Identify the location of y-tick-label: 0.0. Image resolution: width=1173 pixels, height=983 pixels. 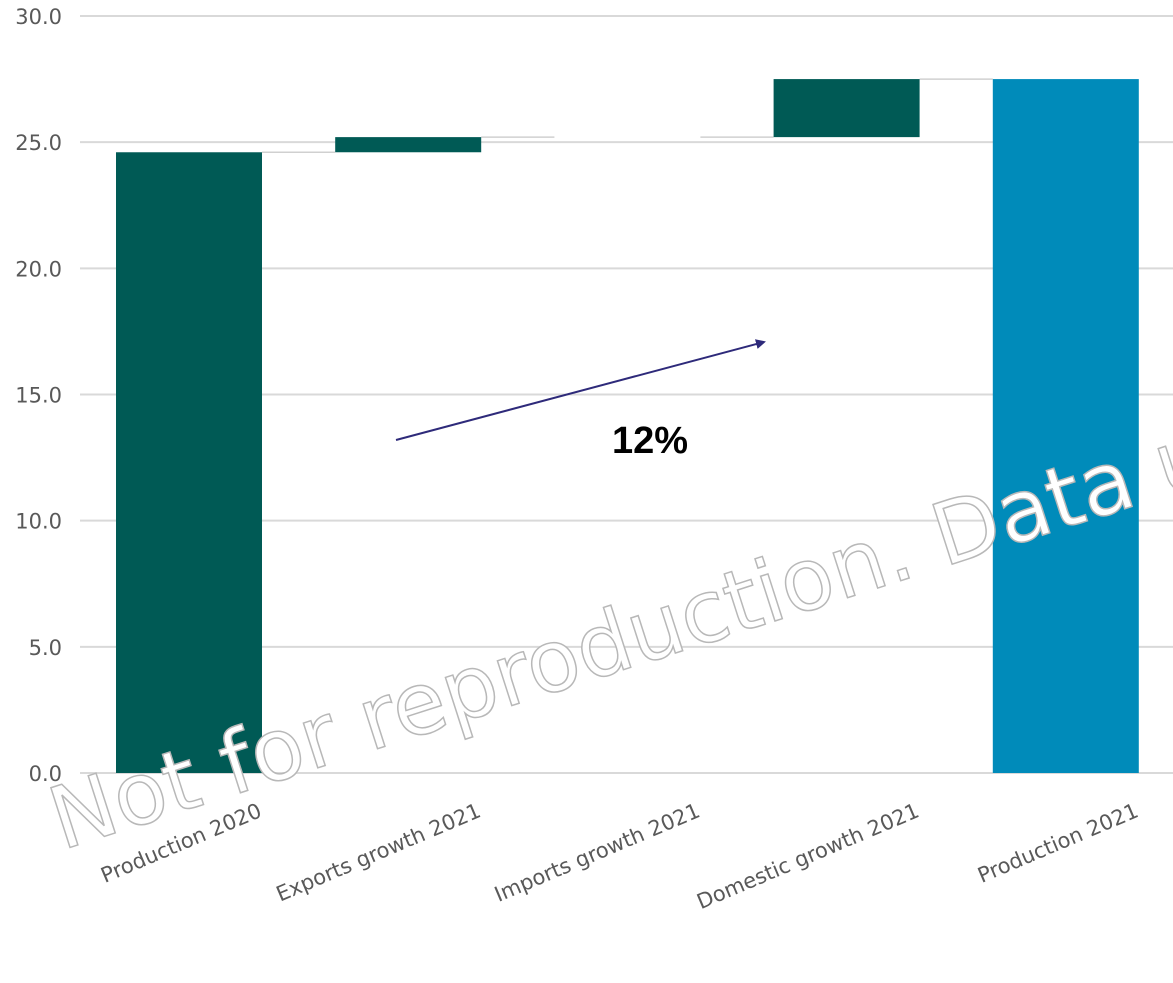
(45, 774).